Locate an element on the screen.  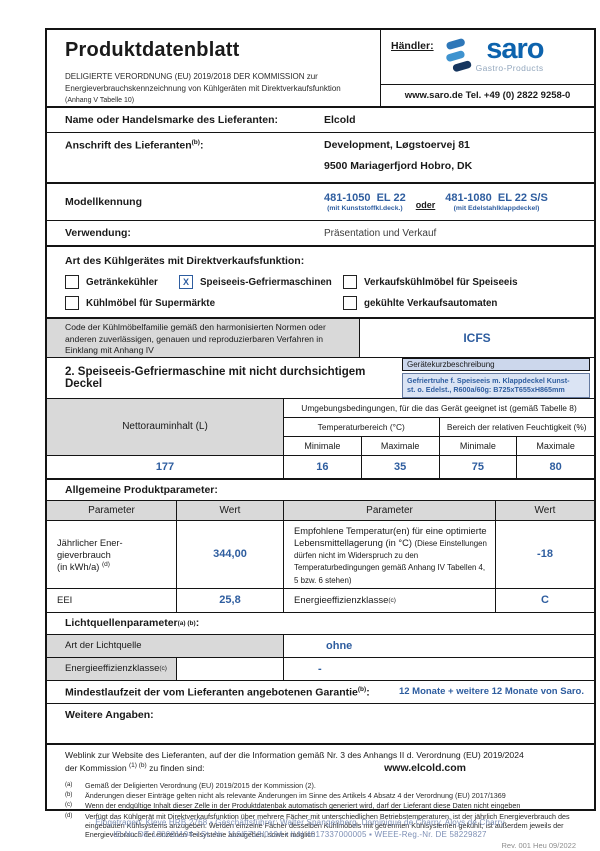
page-title: Produktdatenblatt is located at coordinates (152, 50).